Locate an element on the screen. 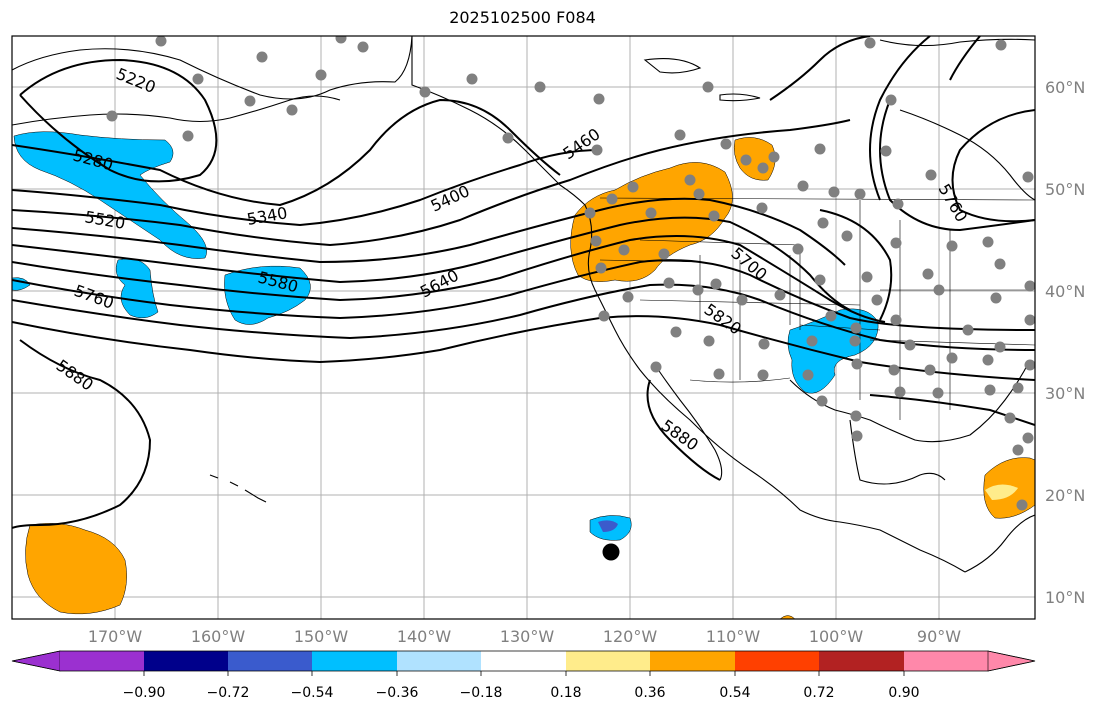 The height and width of the screenshot is (712, 1105). lat-label-50n: 50°N is located at coordinates (1065, 189).